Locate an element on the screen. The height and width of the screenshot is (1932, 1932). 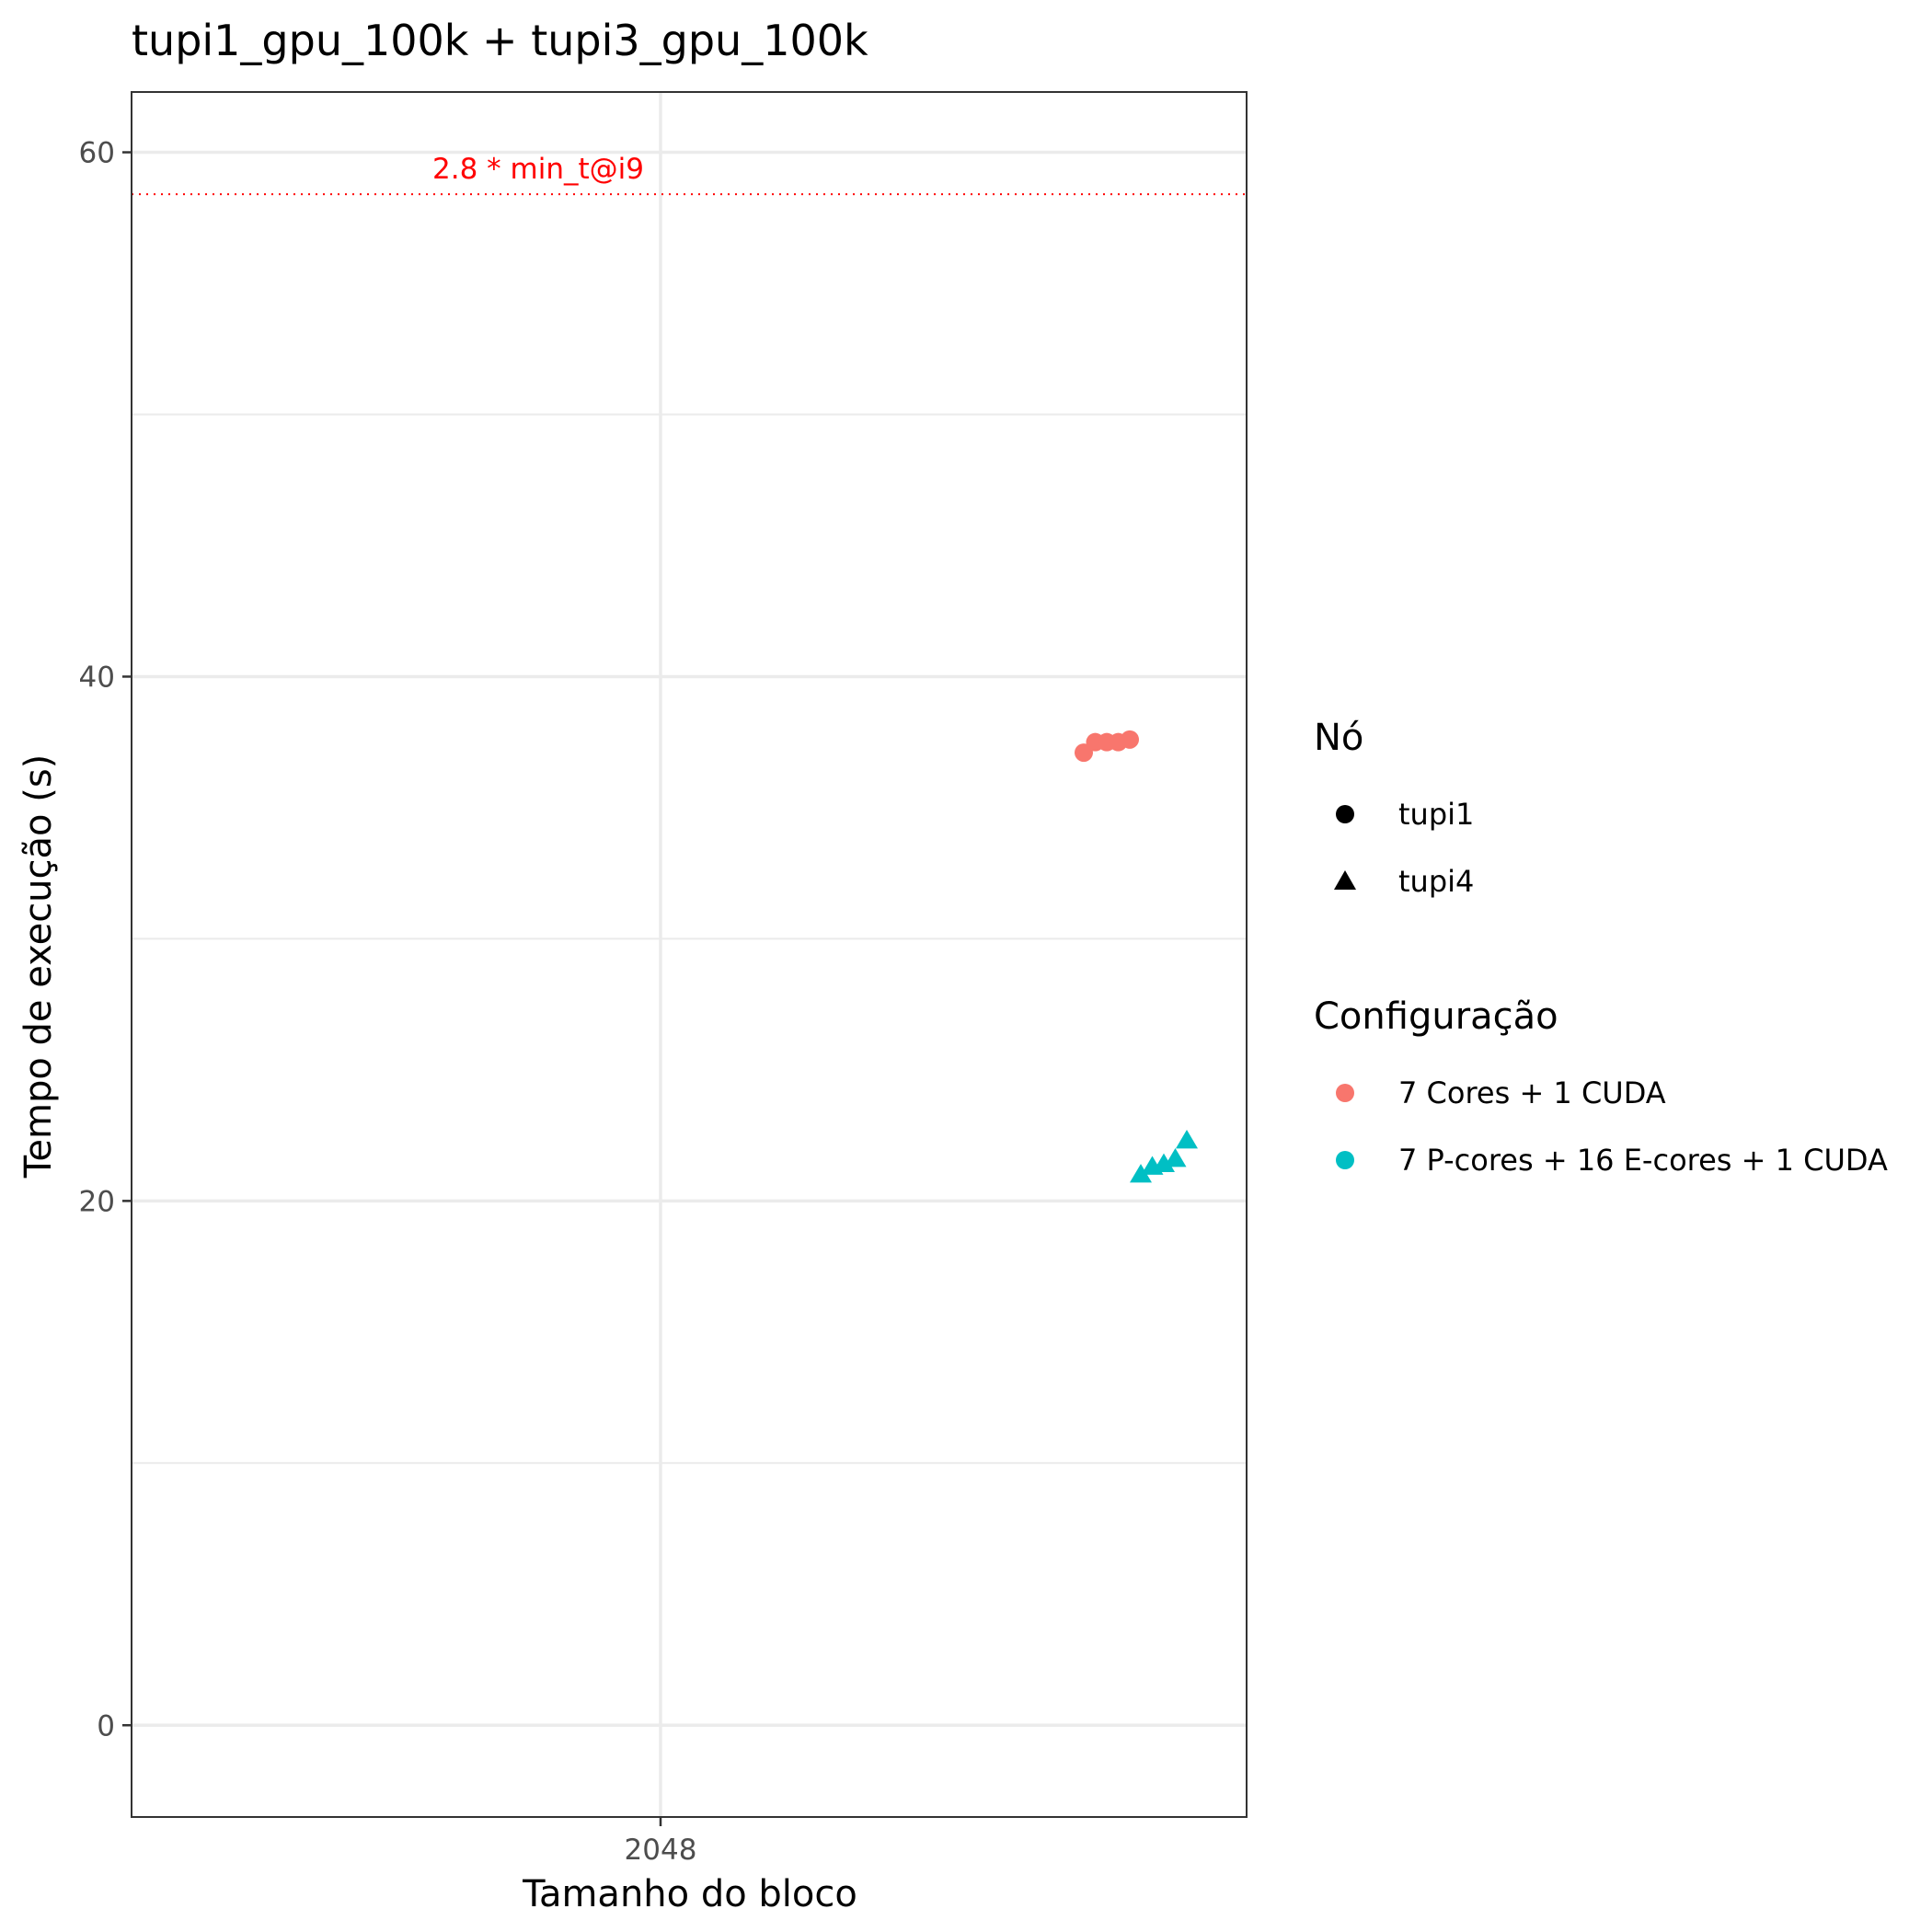
y-axis: 0 20 40 60 is located at coordinates (105, 939).